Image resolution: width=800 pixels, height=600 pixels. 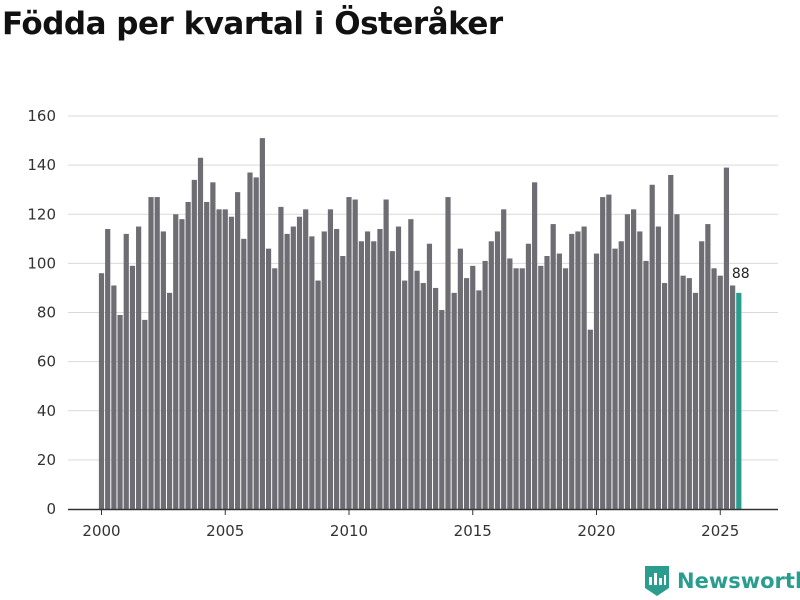 I want to click on x-tick-label: 2015, so click(x=473, y=531).